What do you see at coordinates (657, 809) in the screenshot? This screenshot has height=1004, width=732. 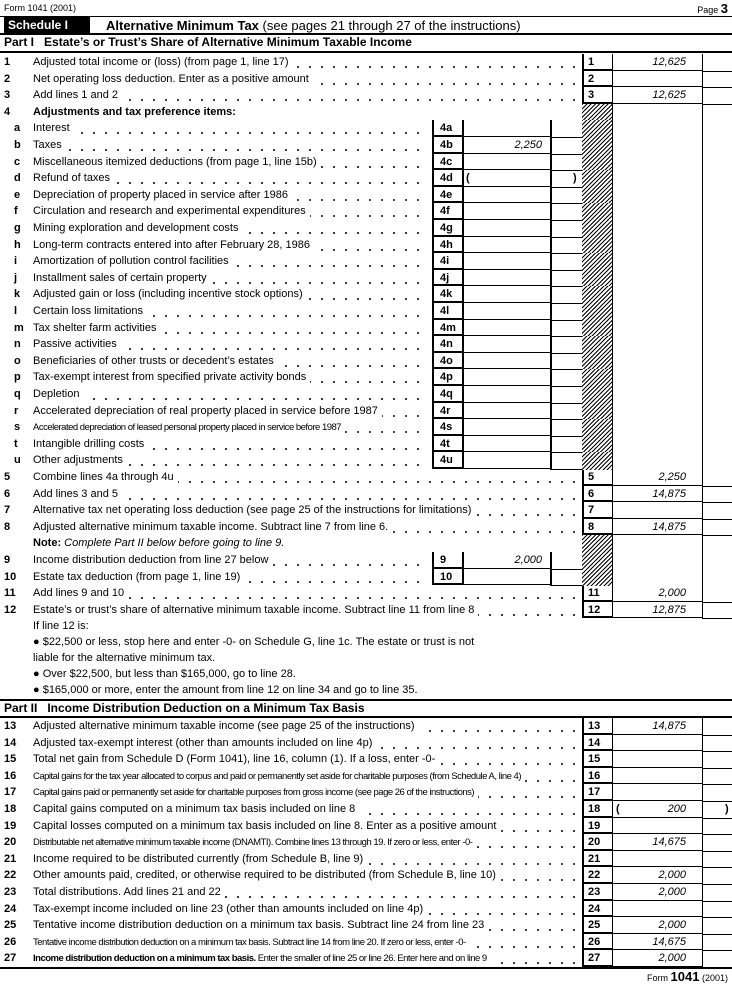 I see `amount-field: 200` at bounding box center [657, 809].